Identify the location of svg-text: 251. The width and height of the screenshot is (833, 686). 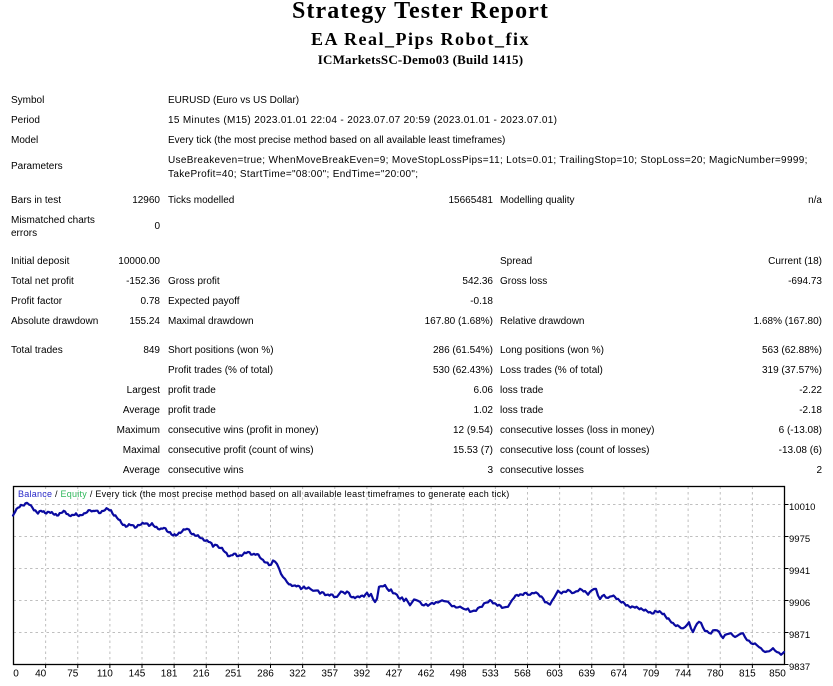
(233, 674).